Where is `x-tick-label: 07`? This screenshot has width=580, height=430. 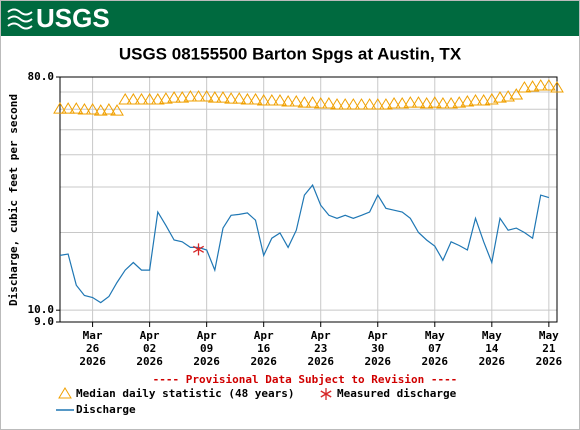
x-tick-label: 07 is located at coordinates (434, 348).